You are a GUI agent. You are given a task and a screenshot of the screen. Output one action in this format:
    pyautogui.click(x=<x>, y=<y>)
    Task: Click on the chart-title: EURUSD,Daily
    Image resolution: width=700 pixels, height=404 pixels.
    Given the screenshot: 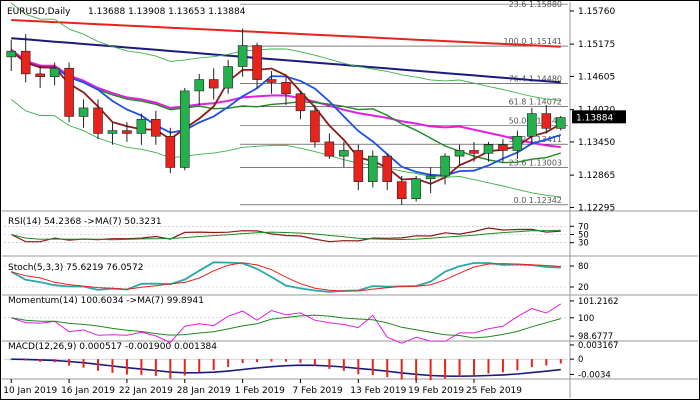 What is the action you would take?
    pyautogui.click(x=39, y=12)
    